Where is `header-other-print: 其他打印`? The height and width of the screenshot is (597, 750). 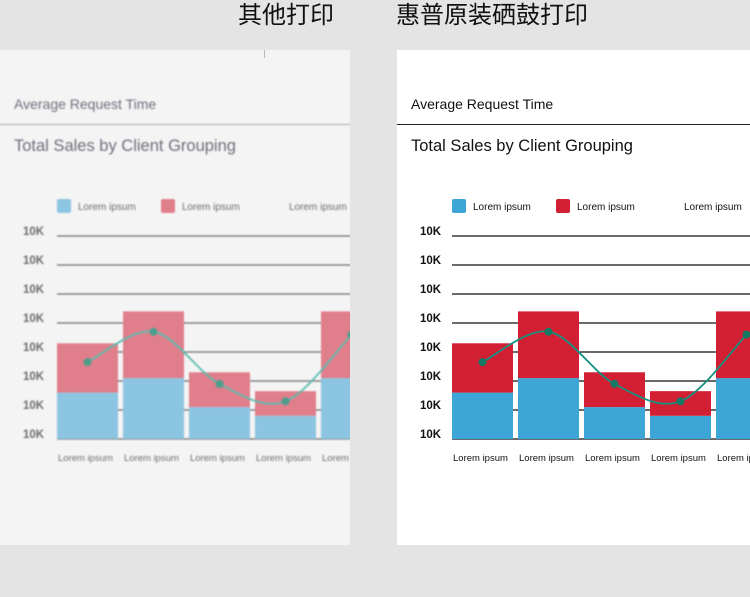
header-other-print: 其他打印 is located at coordinates (286, 15).